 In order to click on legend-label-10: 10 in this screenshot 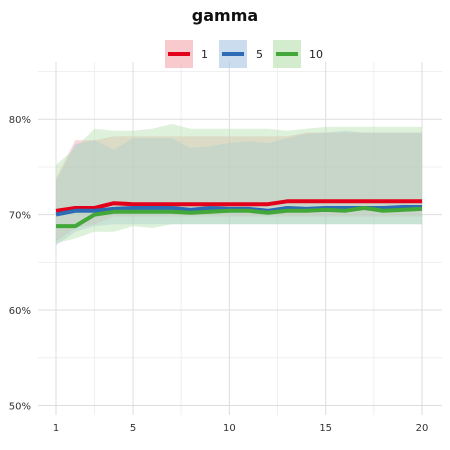, I will do `click(316, 54)`.